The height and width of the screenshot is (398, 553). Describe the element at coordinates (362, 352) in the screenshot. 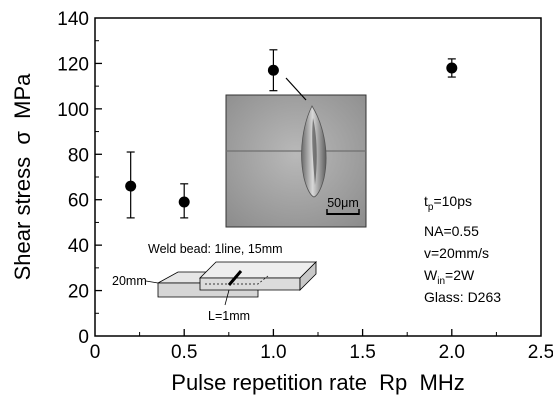

I see `x-tick-label: 1.5` at that location.